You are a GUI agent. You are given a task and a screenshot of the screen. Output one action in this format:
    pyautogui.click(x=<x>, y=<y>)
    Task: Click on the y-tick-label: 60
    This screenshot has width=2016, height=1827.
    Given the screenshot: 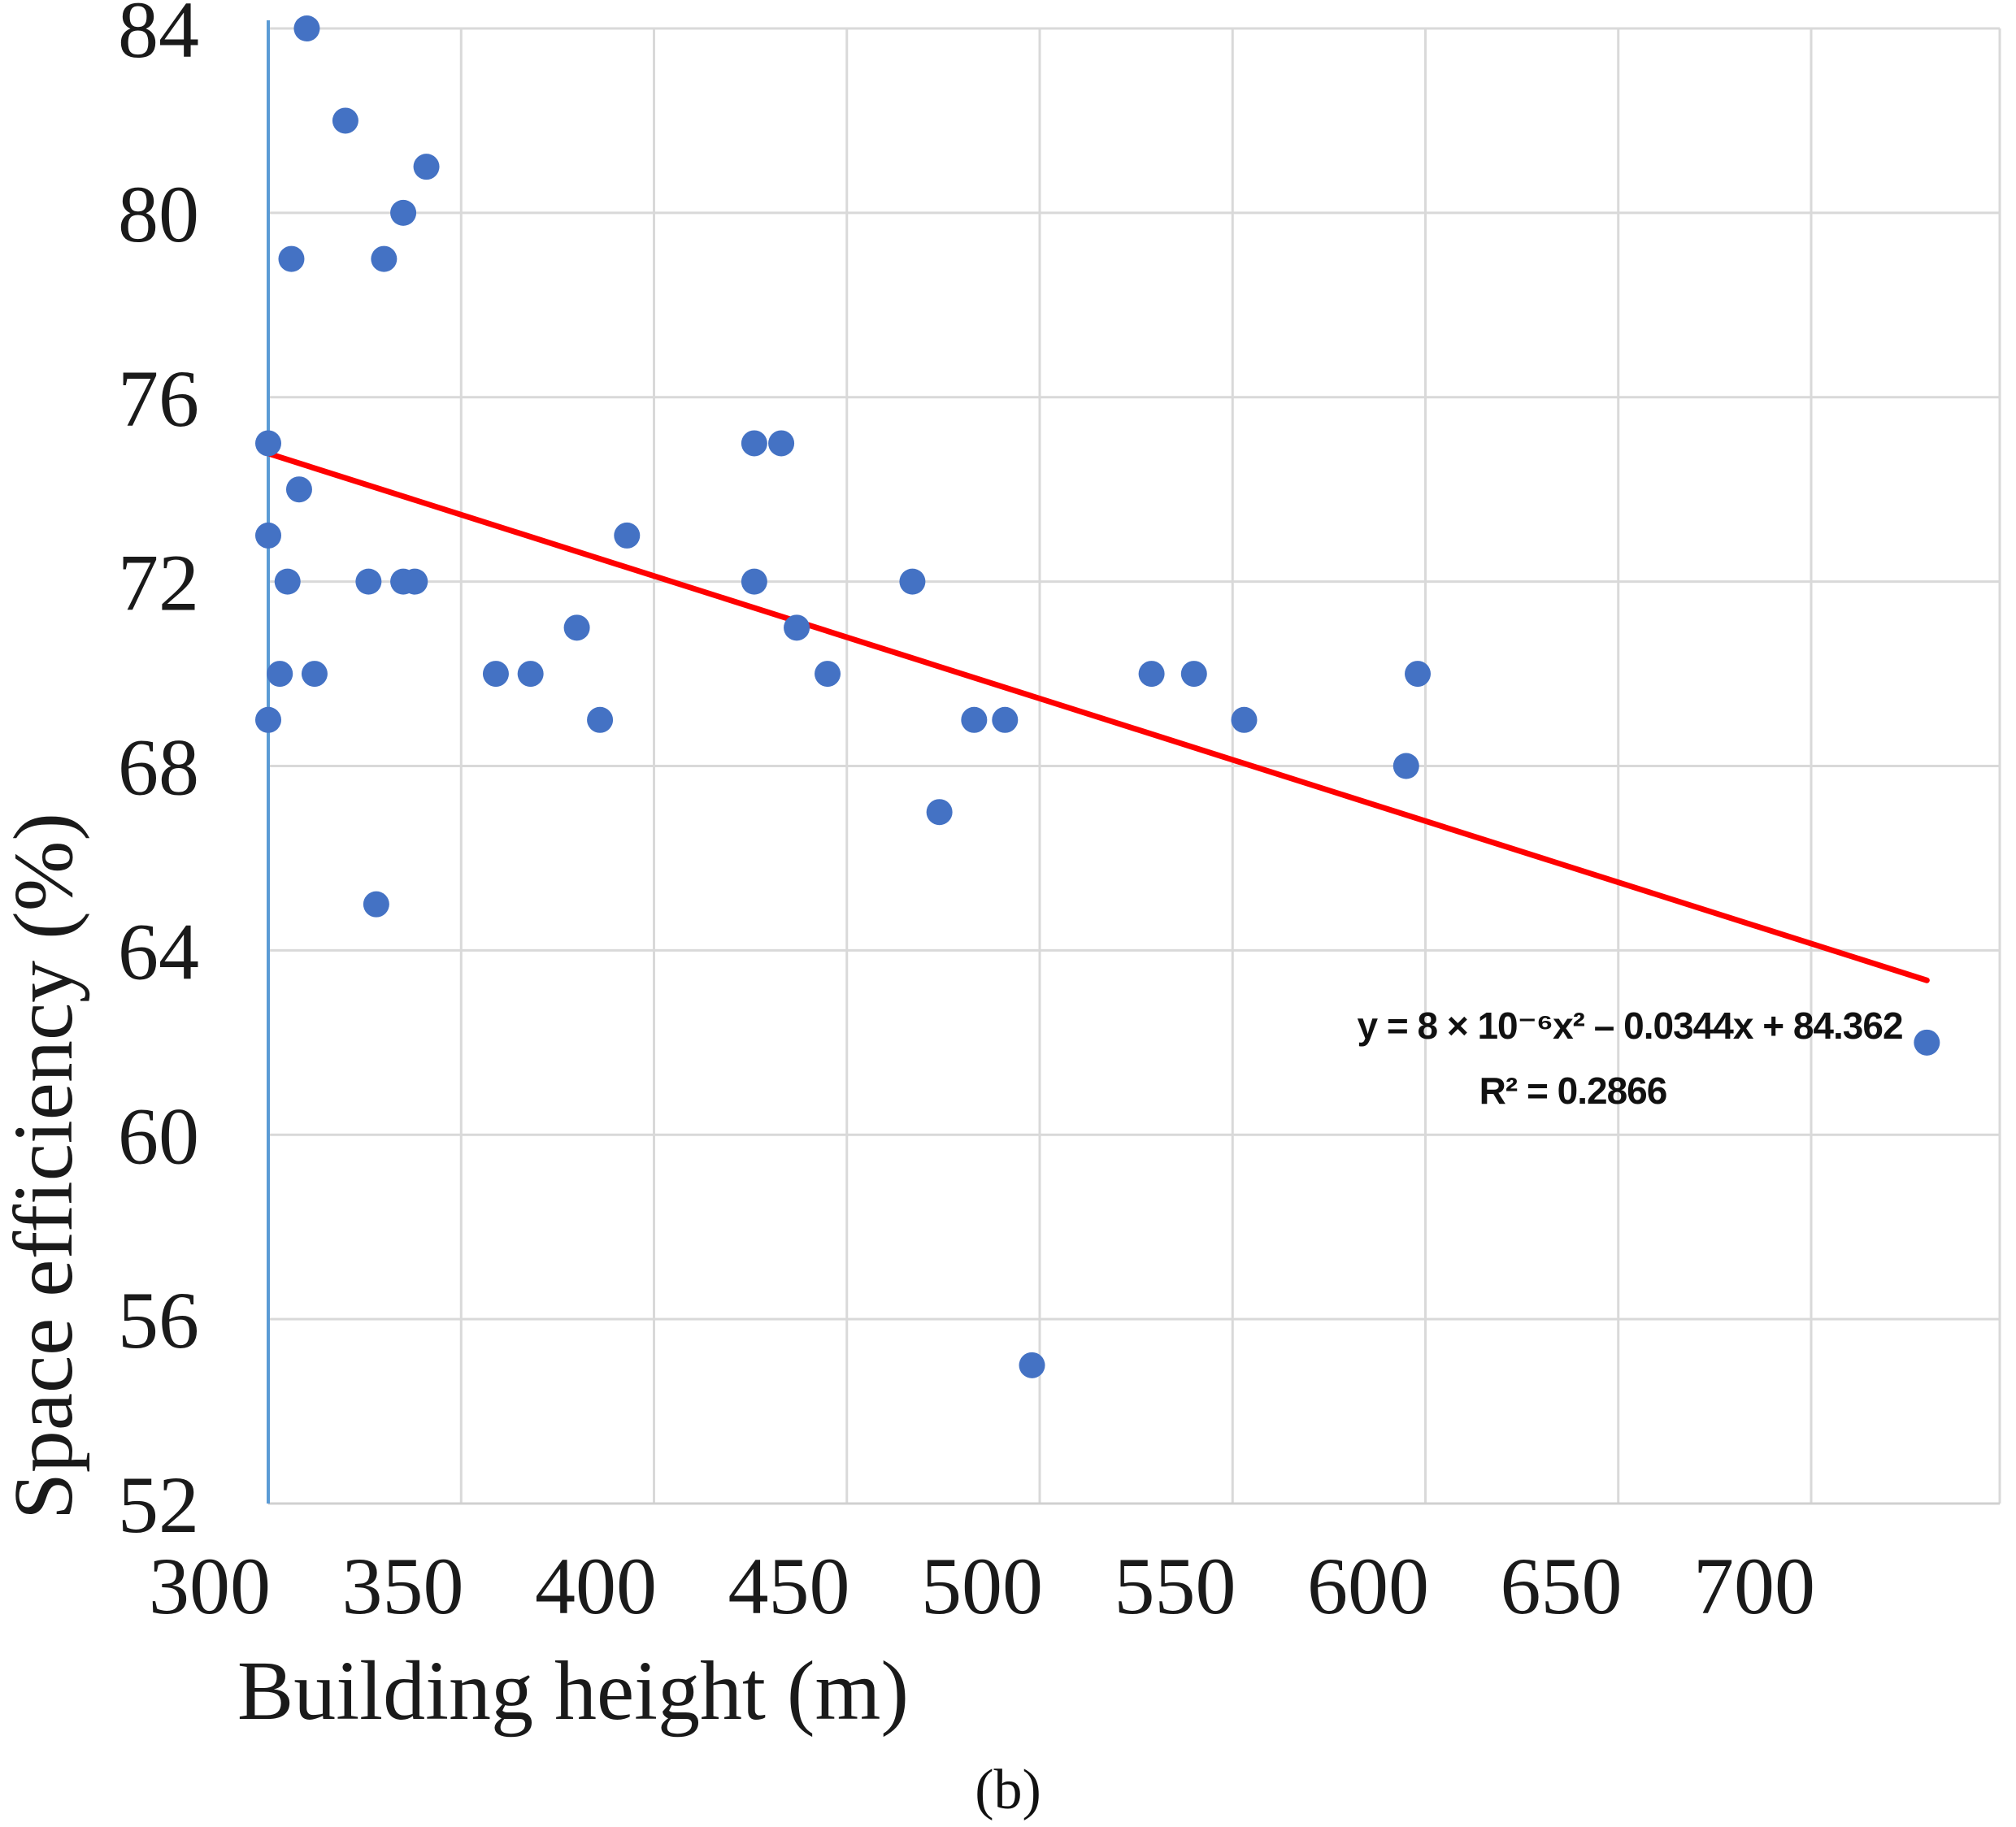 What is the action you would take?
    pyautogui.click(x=158, y=1136)
    